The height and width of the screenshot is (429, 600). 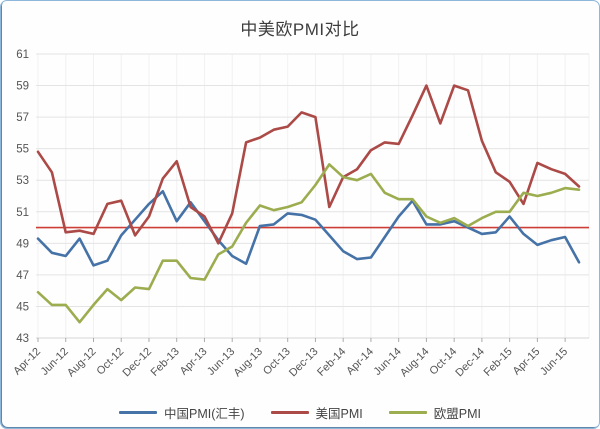 What do you see at coordinates (138, 363) in the screenshot?
I see `x-axis-label: Dec-12` at bounding box center [138, 363].